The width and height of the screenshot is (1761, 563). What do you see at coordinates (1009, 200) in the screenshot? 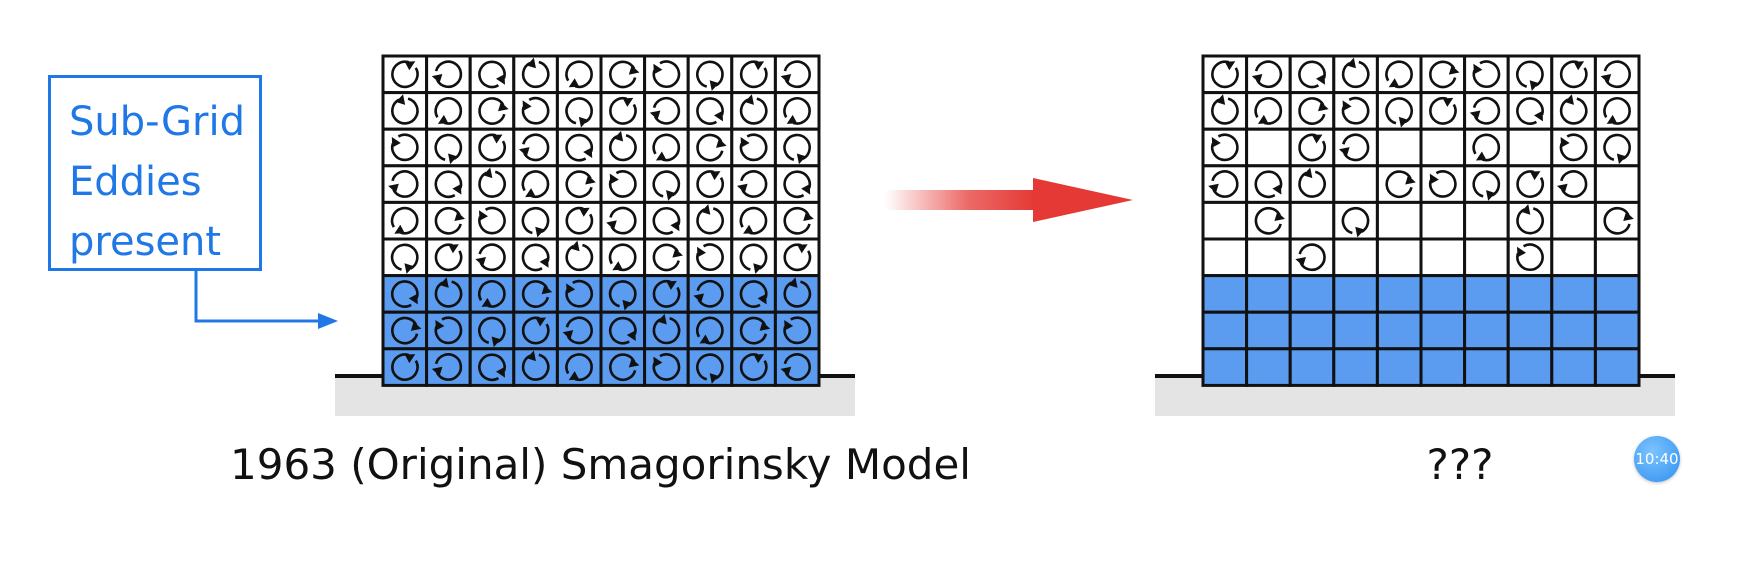
I see `transition-arrow` at bounding box center [1009, 200].